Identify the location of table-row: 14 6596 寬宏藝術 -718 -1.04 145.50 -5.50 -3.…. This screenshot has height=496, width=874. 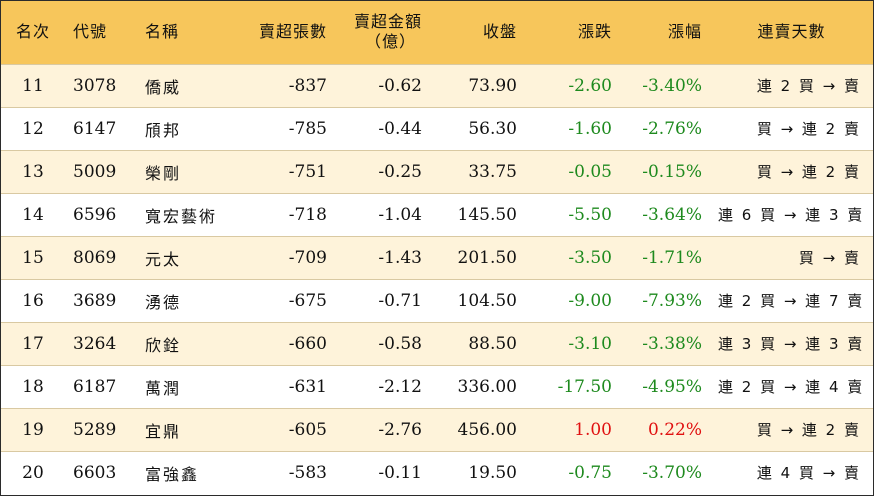
(437, 214).